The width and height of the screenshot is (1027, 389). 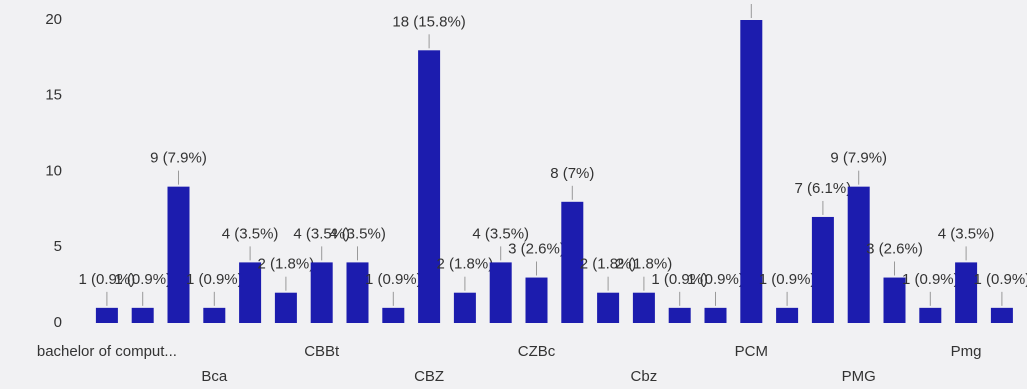 I want to click on x-tick-label: Pmg, so click(x=966, y=351).